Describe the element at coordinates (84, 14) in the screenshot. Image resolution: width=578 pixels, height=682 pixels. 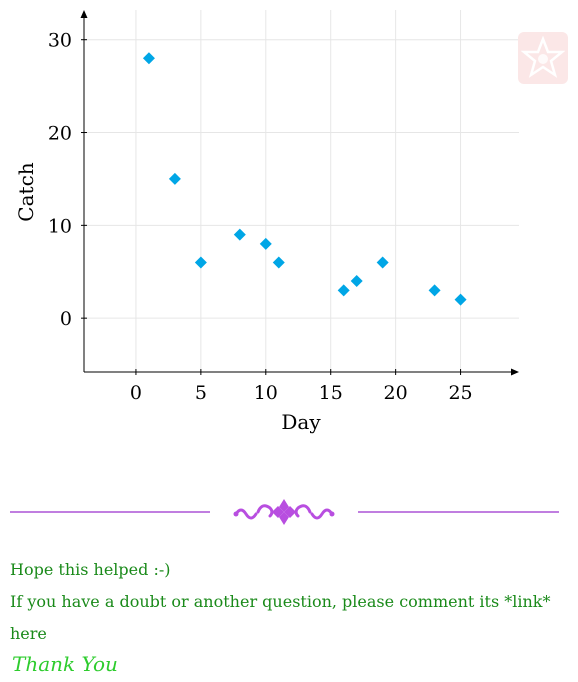
I see `y-axis-arrow` at that location.